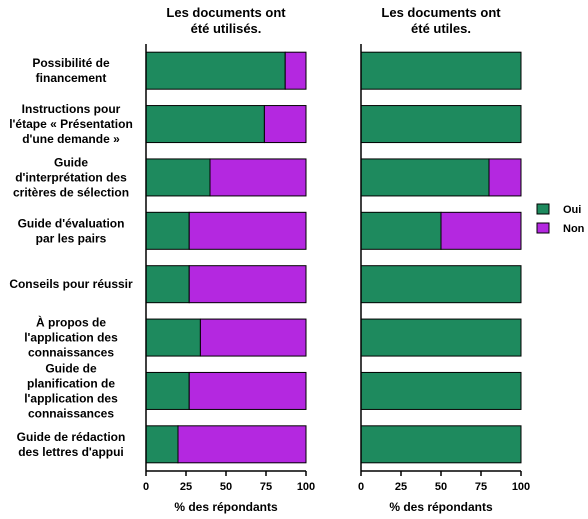 The image size is (588, 519). I want to click on category-label: Possibilité de financement, so click(71, 70).